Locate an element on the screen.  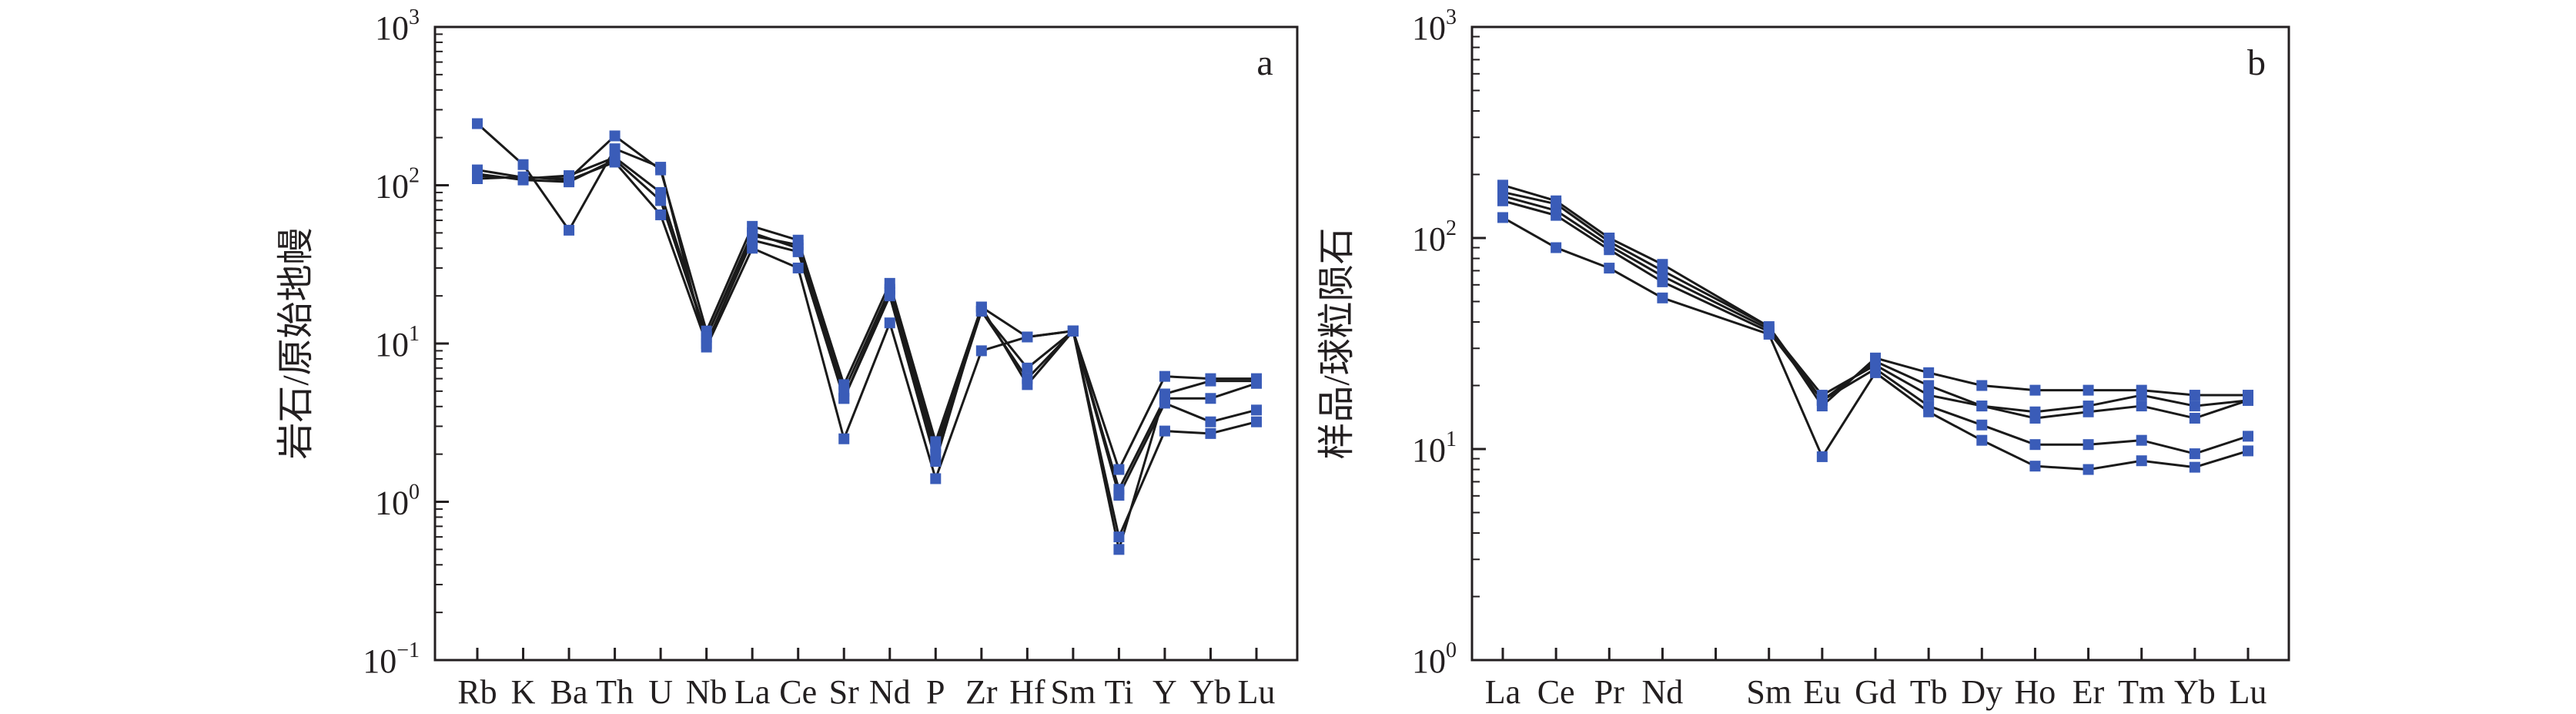
x-tick-label: Dy is located at coordinates (1981, 692).